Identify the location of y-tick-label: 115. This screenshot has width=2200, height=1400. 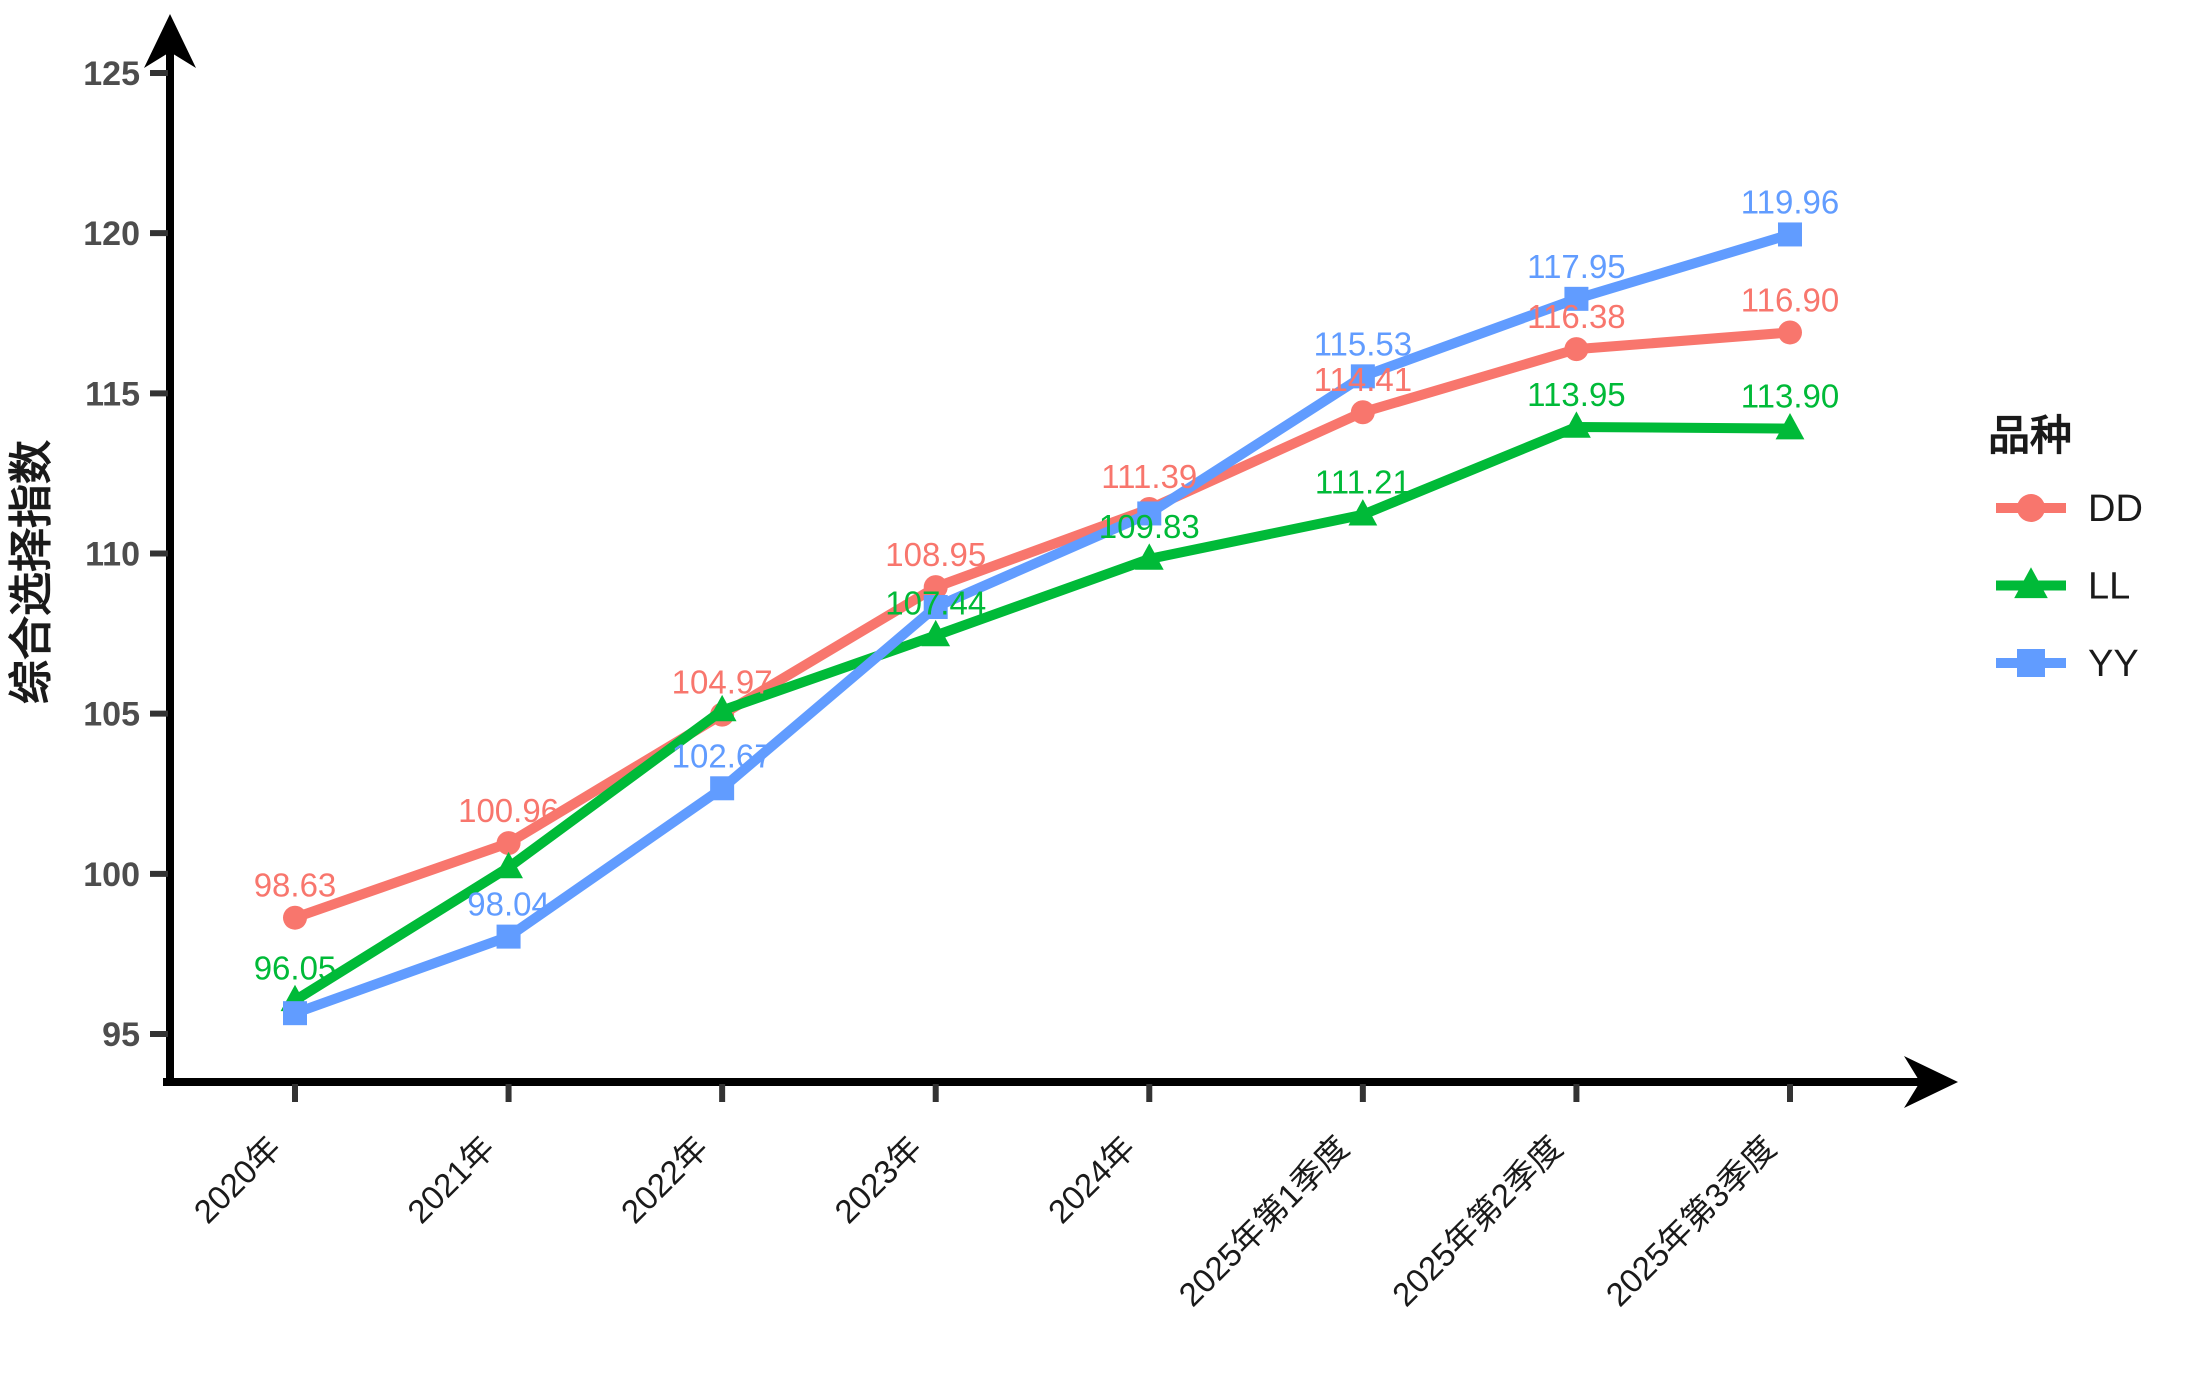
(112, 394).